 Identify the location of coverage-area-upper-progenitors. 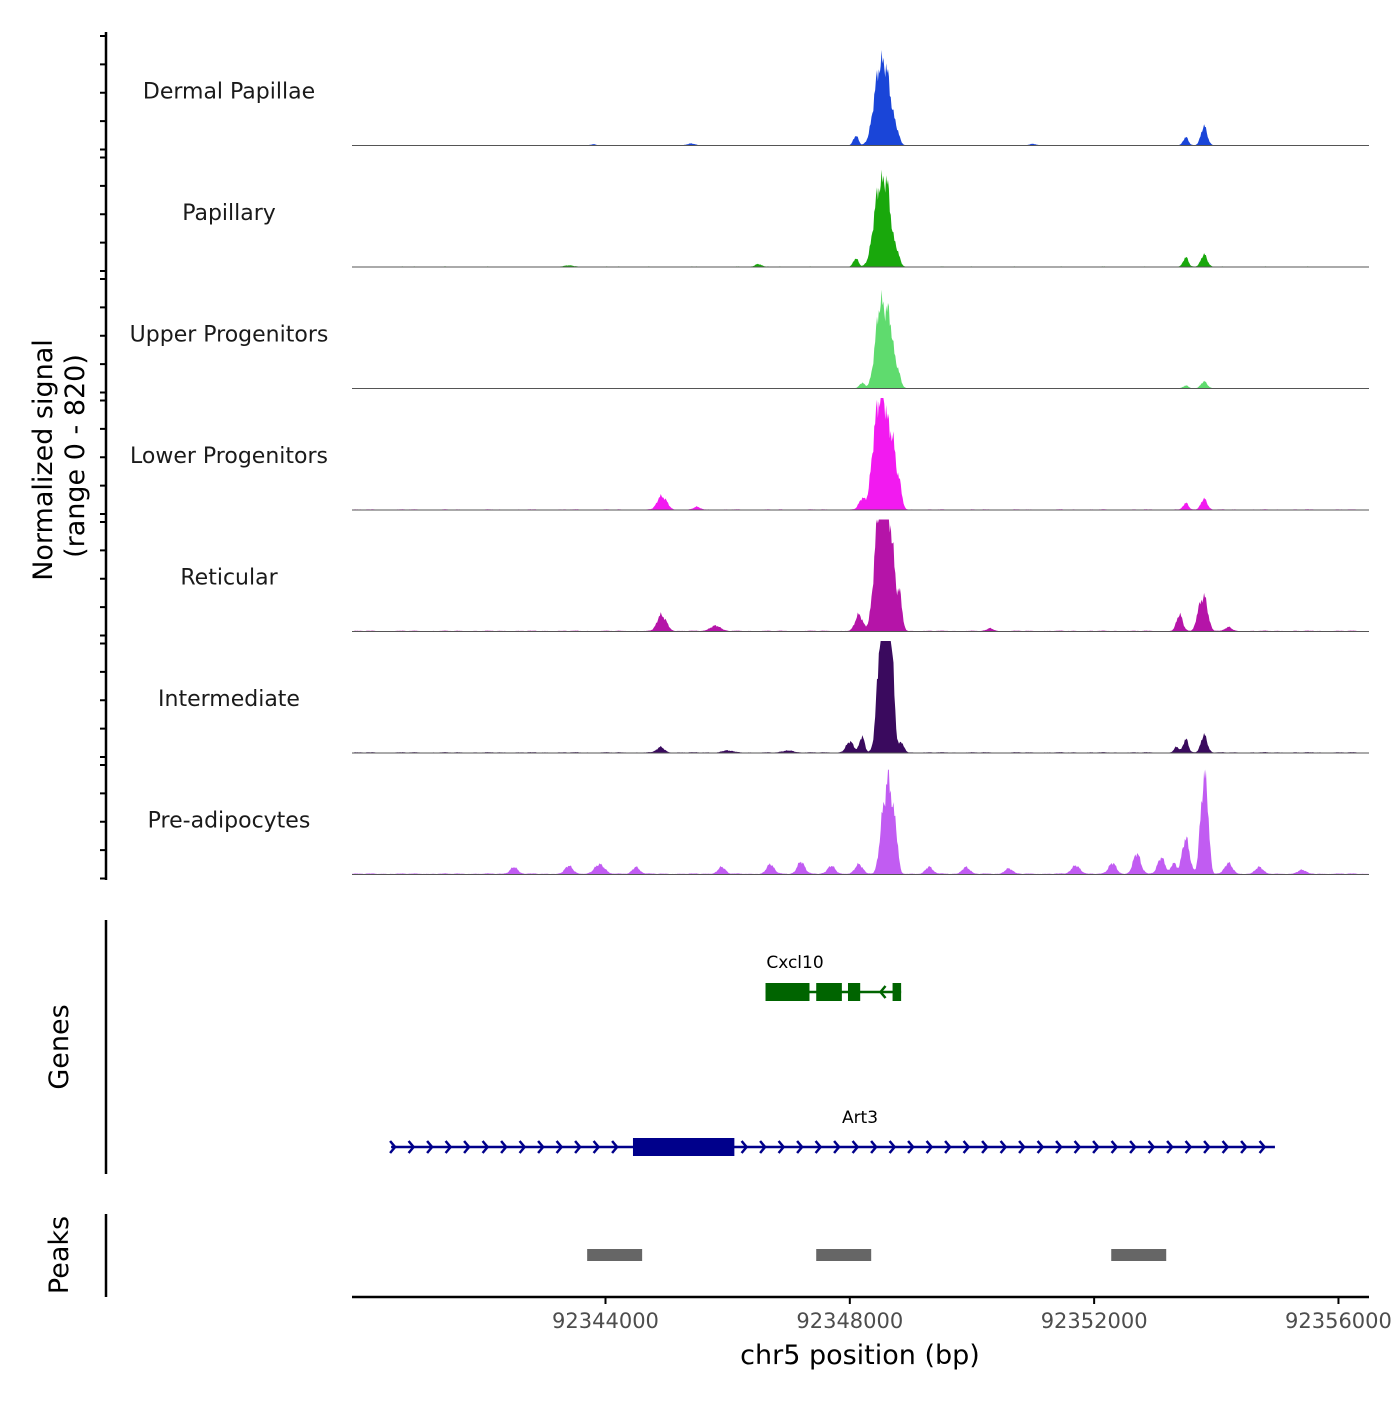
(860, 339).